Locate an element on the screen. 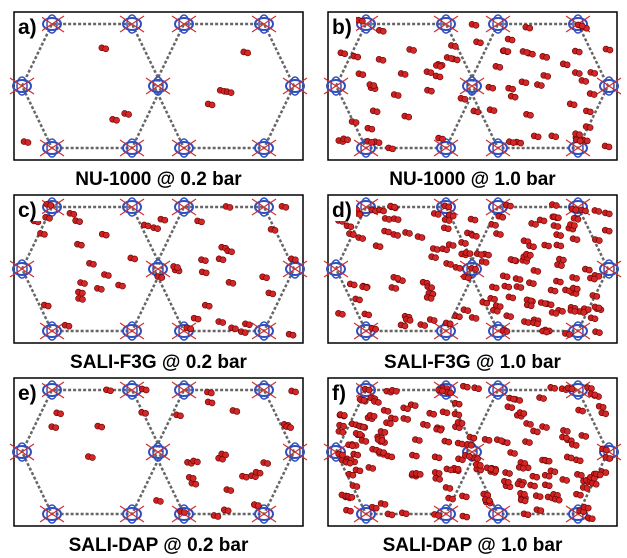 Image resolution: width=627 pixels, height=558 pixels. panel-caption: NU-1000 @ 0.2 bar is located at coordinates (158, 179).